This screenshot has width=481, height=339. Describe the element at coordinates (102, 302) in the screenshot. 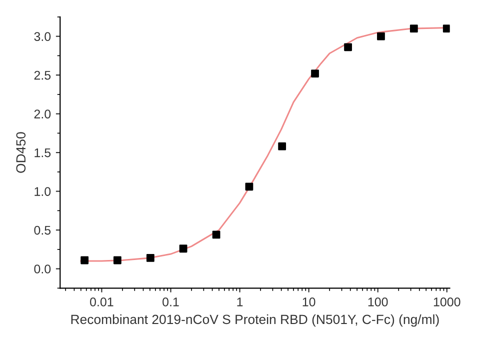

I see `x-tick-label: 0.01` at that location.